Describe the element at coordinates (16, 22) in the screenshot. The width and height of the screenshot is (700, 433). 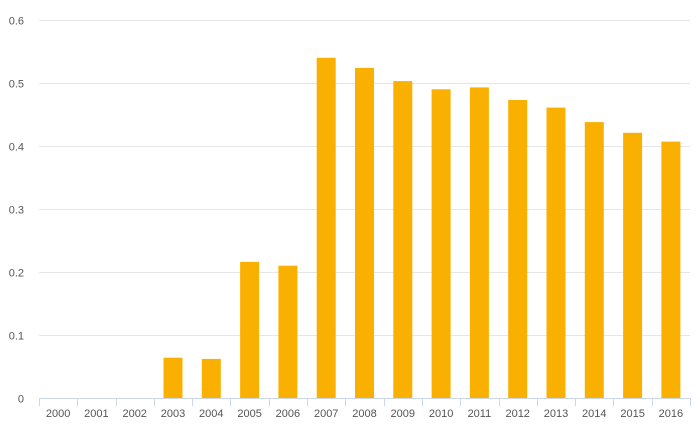
I see `y-tick-label: 0.6` at that location.